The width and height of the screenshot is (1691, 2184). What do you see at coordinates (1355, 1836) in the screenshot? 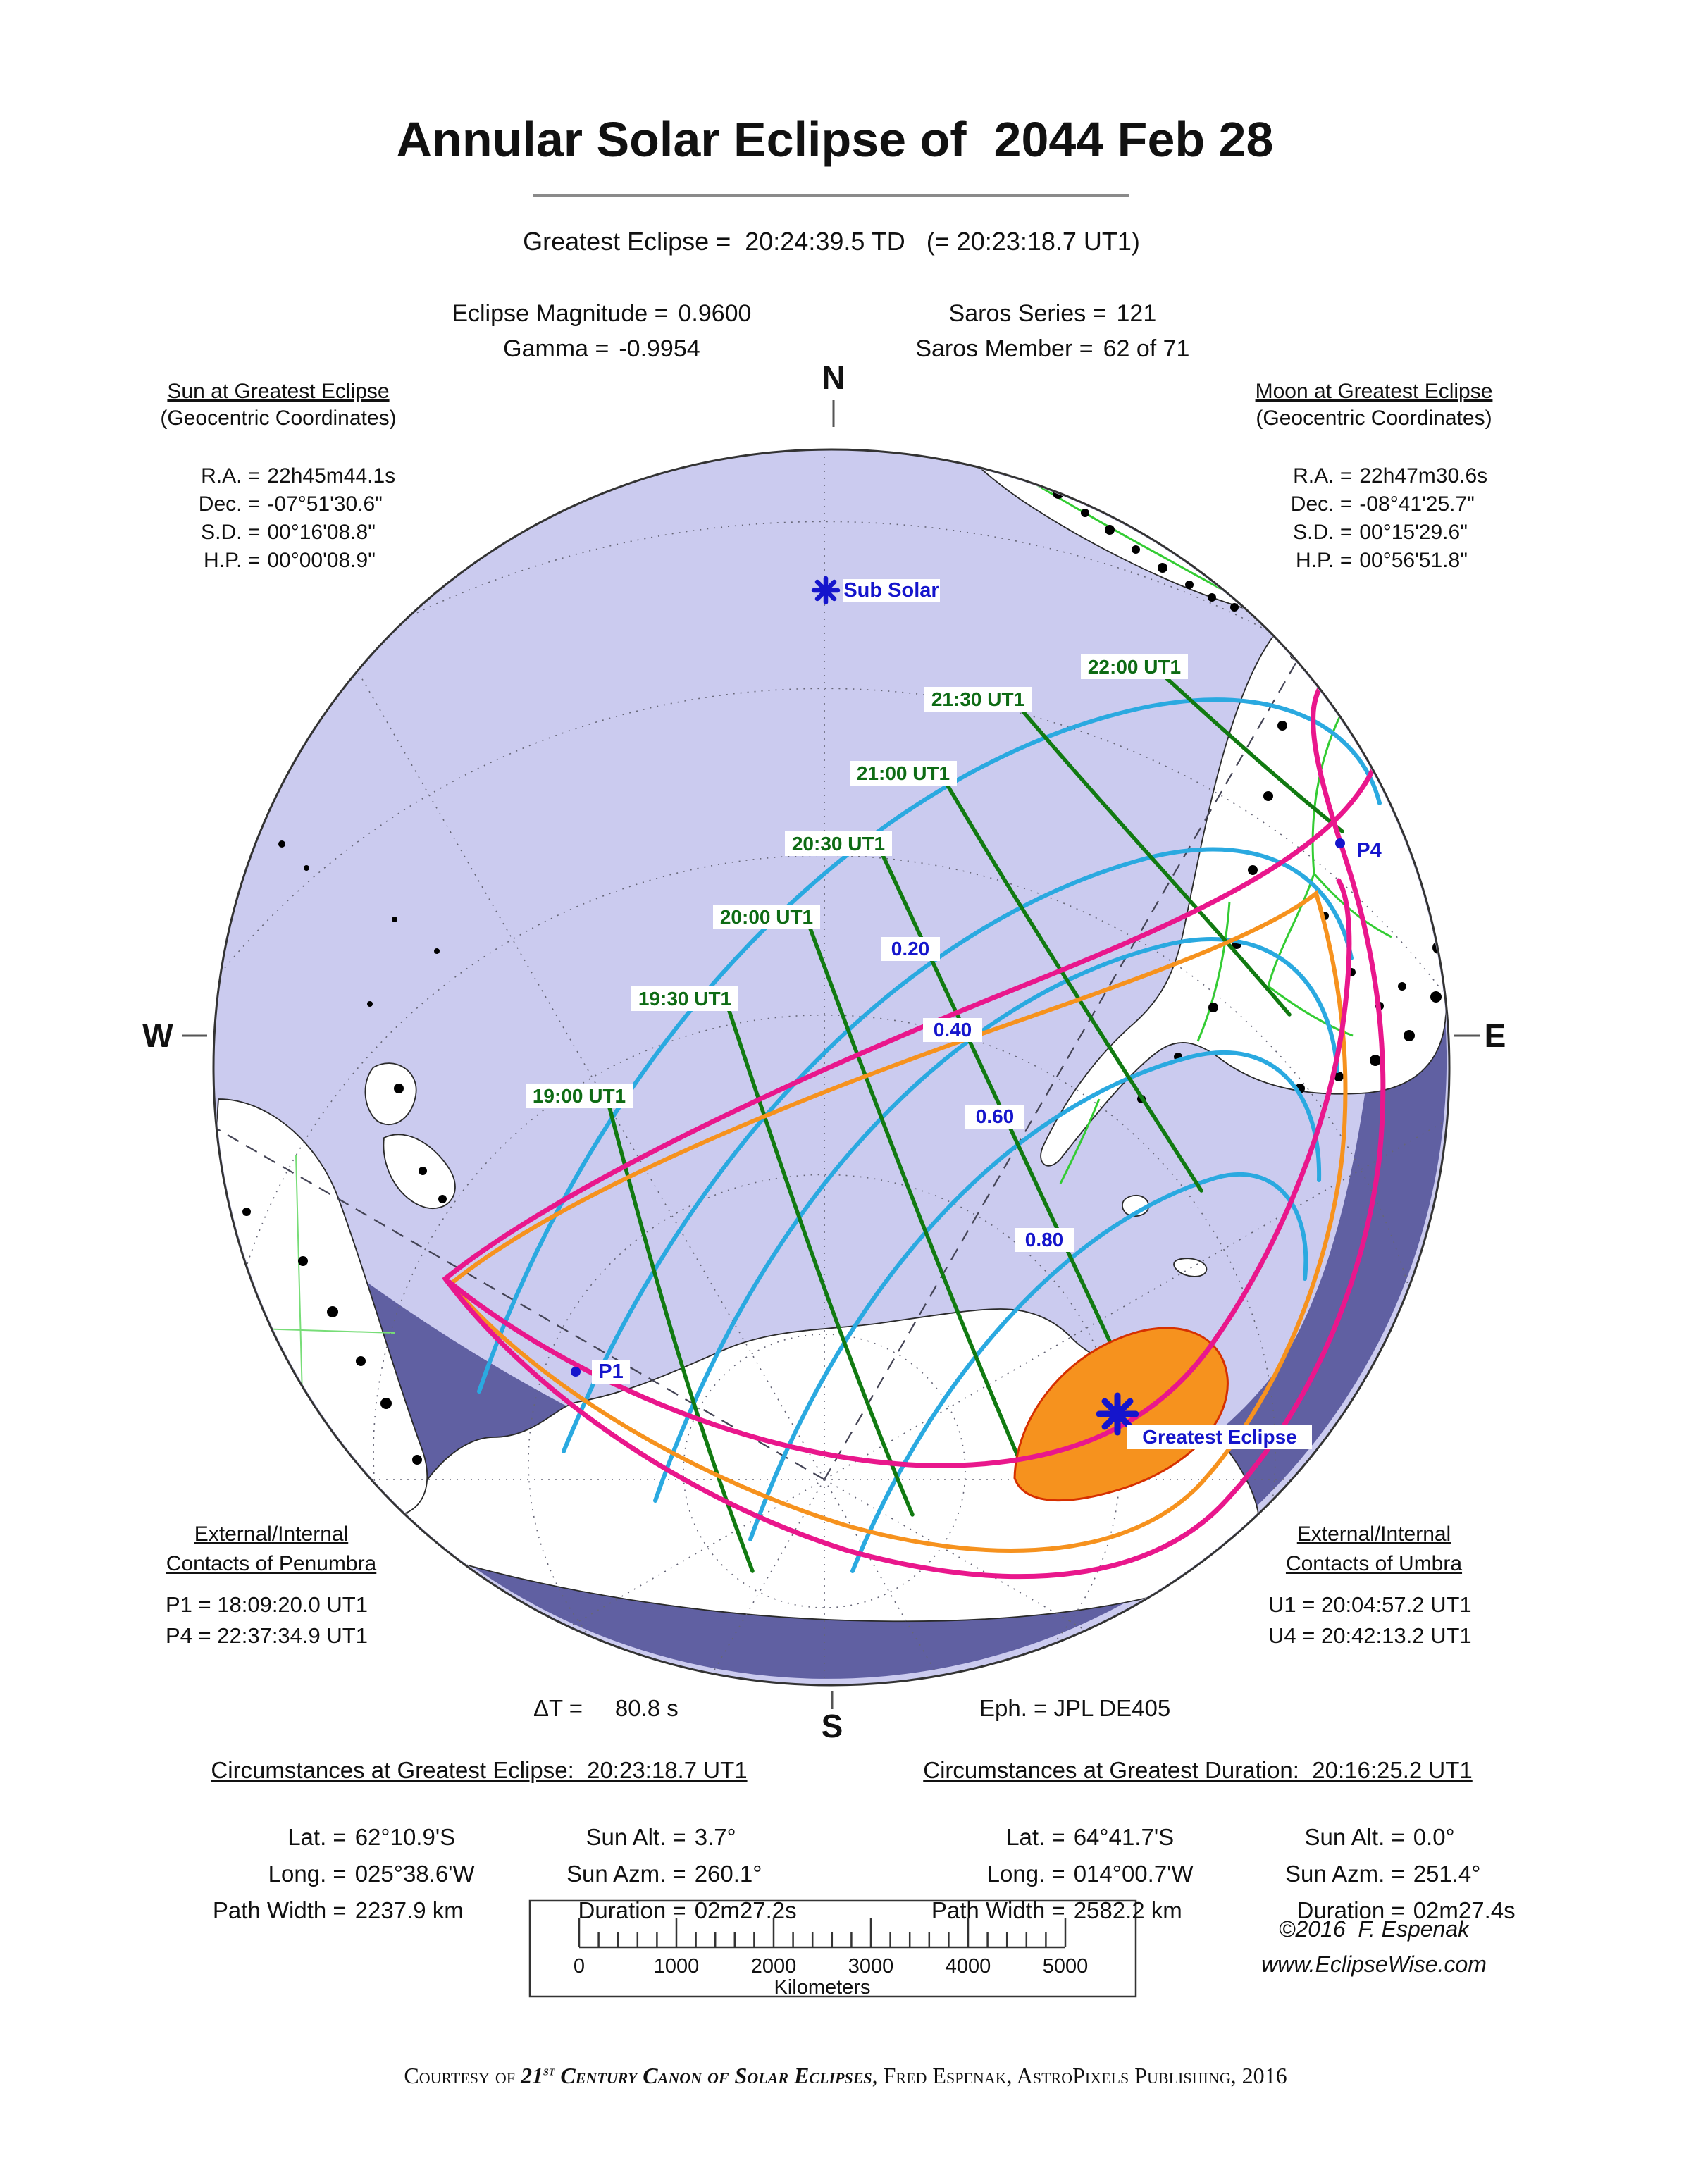
I see `gd-sunalt-label: Sun Alt. =` at bounding box center [1355, 1836].